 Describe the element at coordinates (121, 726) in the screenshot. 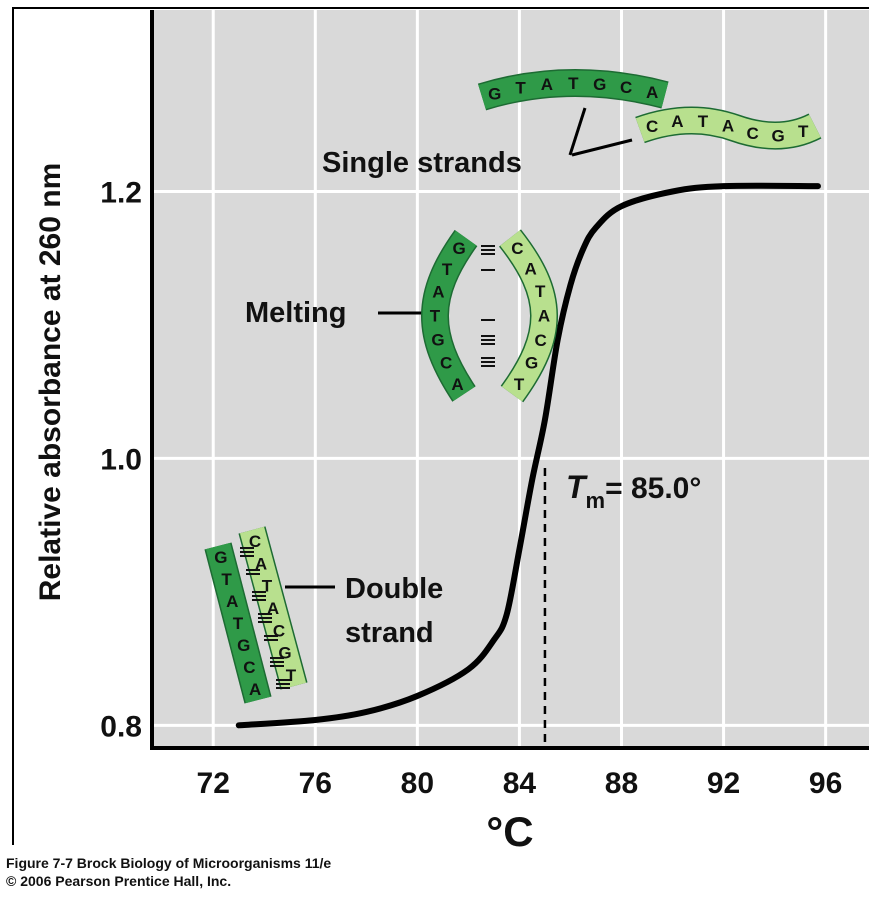

I see `y-tick-label: 0.8` at that location.